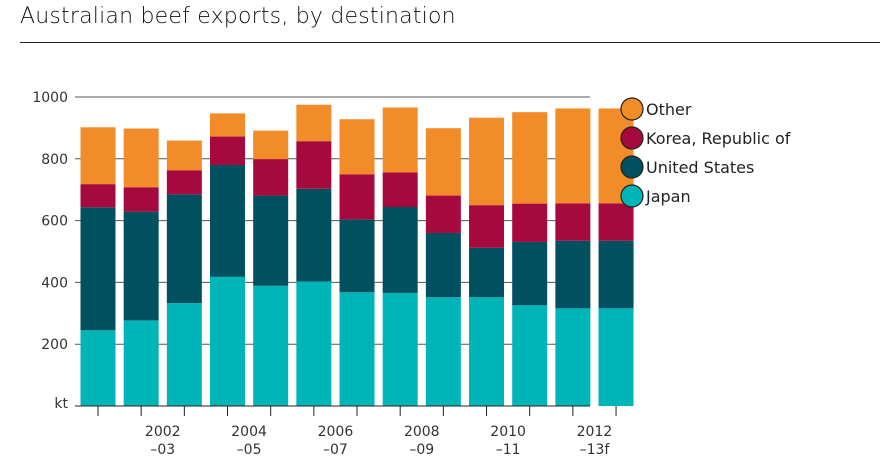 The image size is (896, 473). I want to click on legend-label-korea-republic-of: Korea, Republic of, so click(718, 138).